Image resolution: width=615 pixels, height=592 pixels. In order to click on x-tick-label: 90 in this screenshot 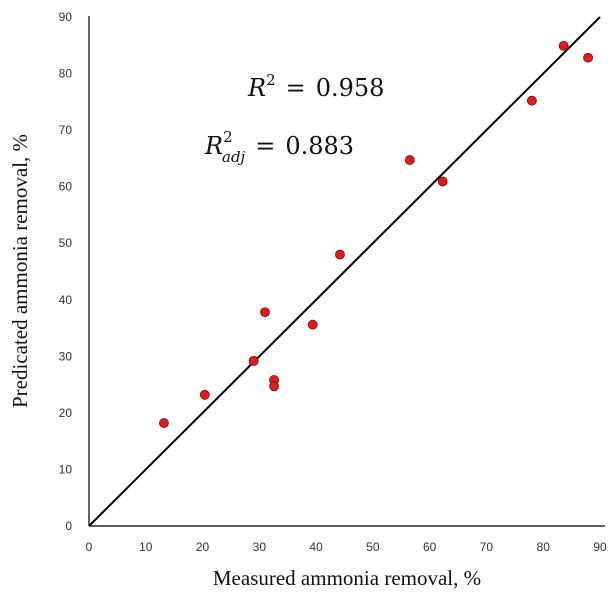, I will do `click(600, 547)`.